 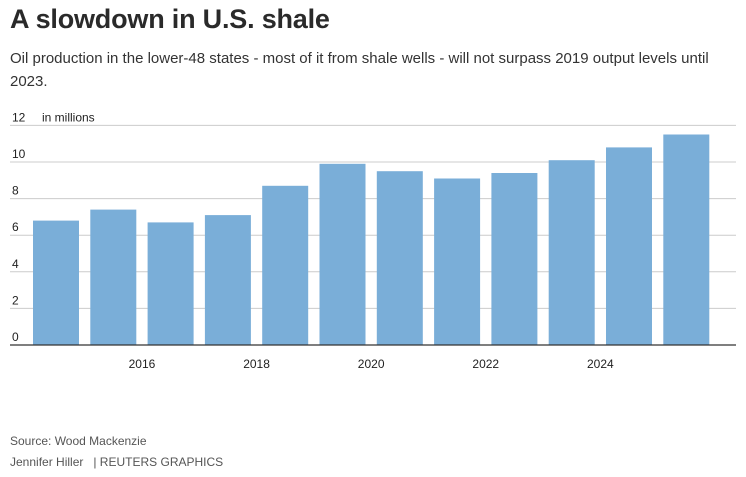 What do you see at coordinates (399, 258) in the screenshot?
I see `bar-2020` at bounding box center [399, 258].